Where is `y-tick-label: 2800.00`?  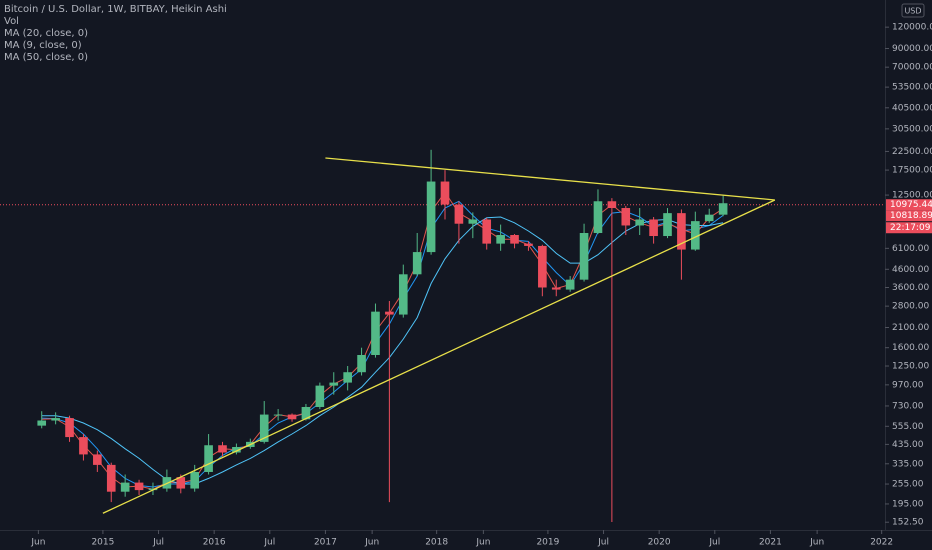 y-tick-label: 2800.00 is located at coordinates (910, 307).